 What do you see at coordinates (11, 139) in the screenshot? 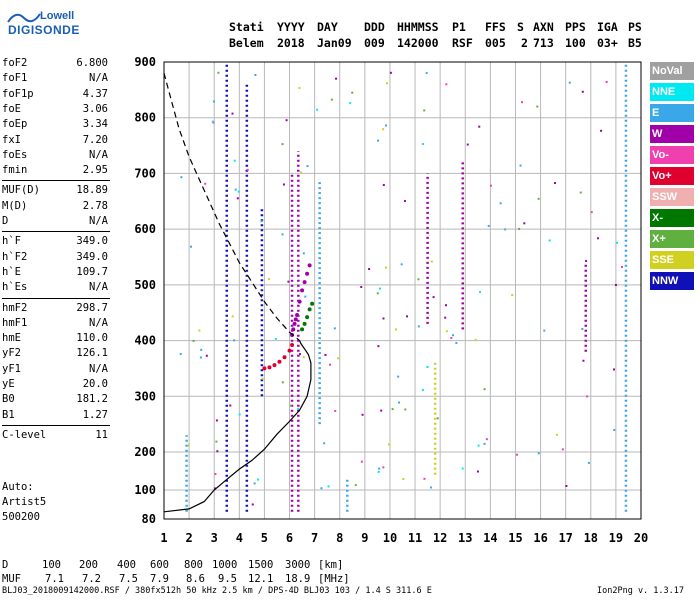
I see `parameter-name: fxI` at bounding box center [11, 139].